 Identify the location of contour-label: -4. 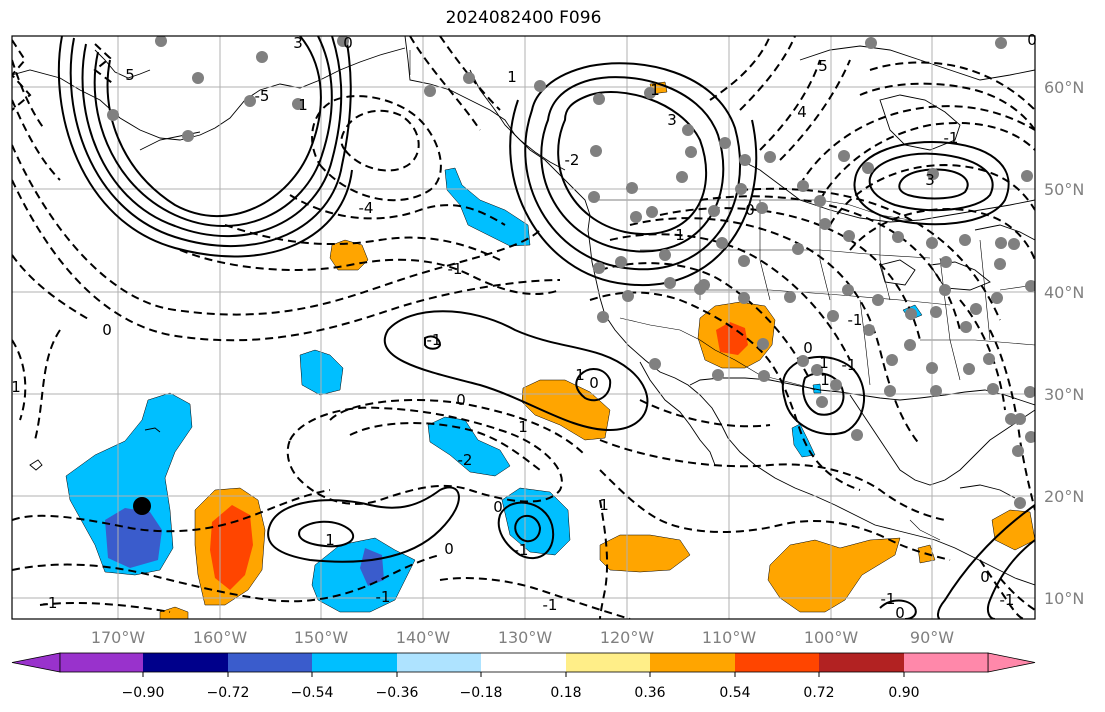
(366, 208).